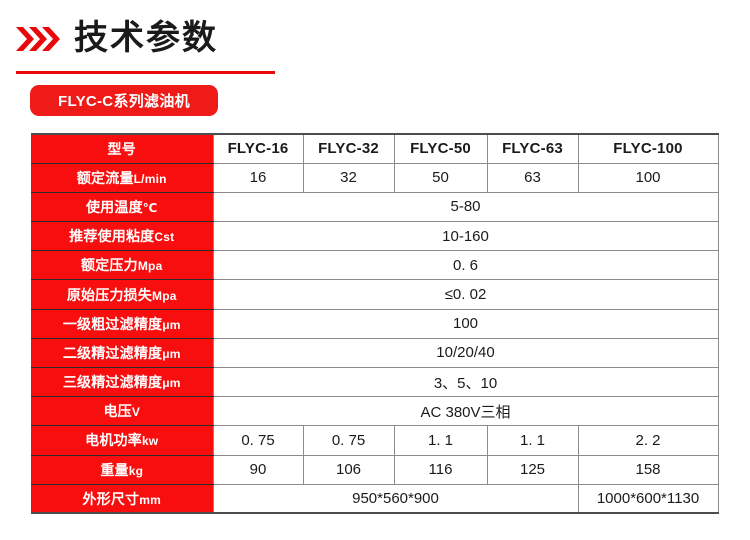 Image resolution: width=750 pixels, height=540 pixels. What do you see at coordinates (257, 469) in the screenshot?
I see `value-cell: 90` at bounding box center [257, 469].